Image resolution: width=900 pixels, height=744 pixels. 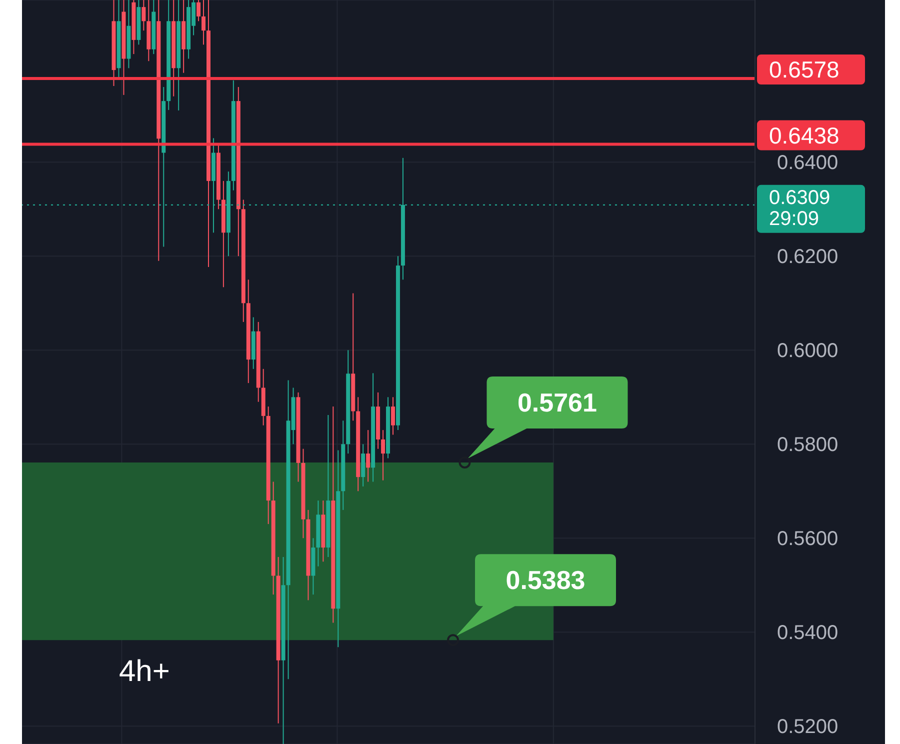 What do you see at coordinates (546, 580) in the screenshot?
I see `annotation: 0.5383` at bounding box center [546, 580].